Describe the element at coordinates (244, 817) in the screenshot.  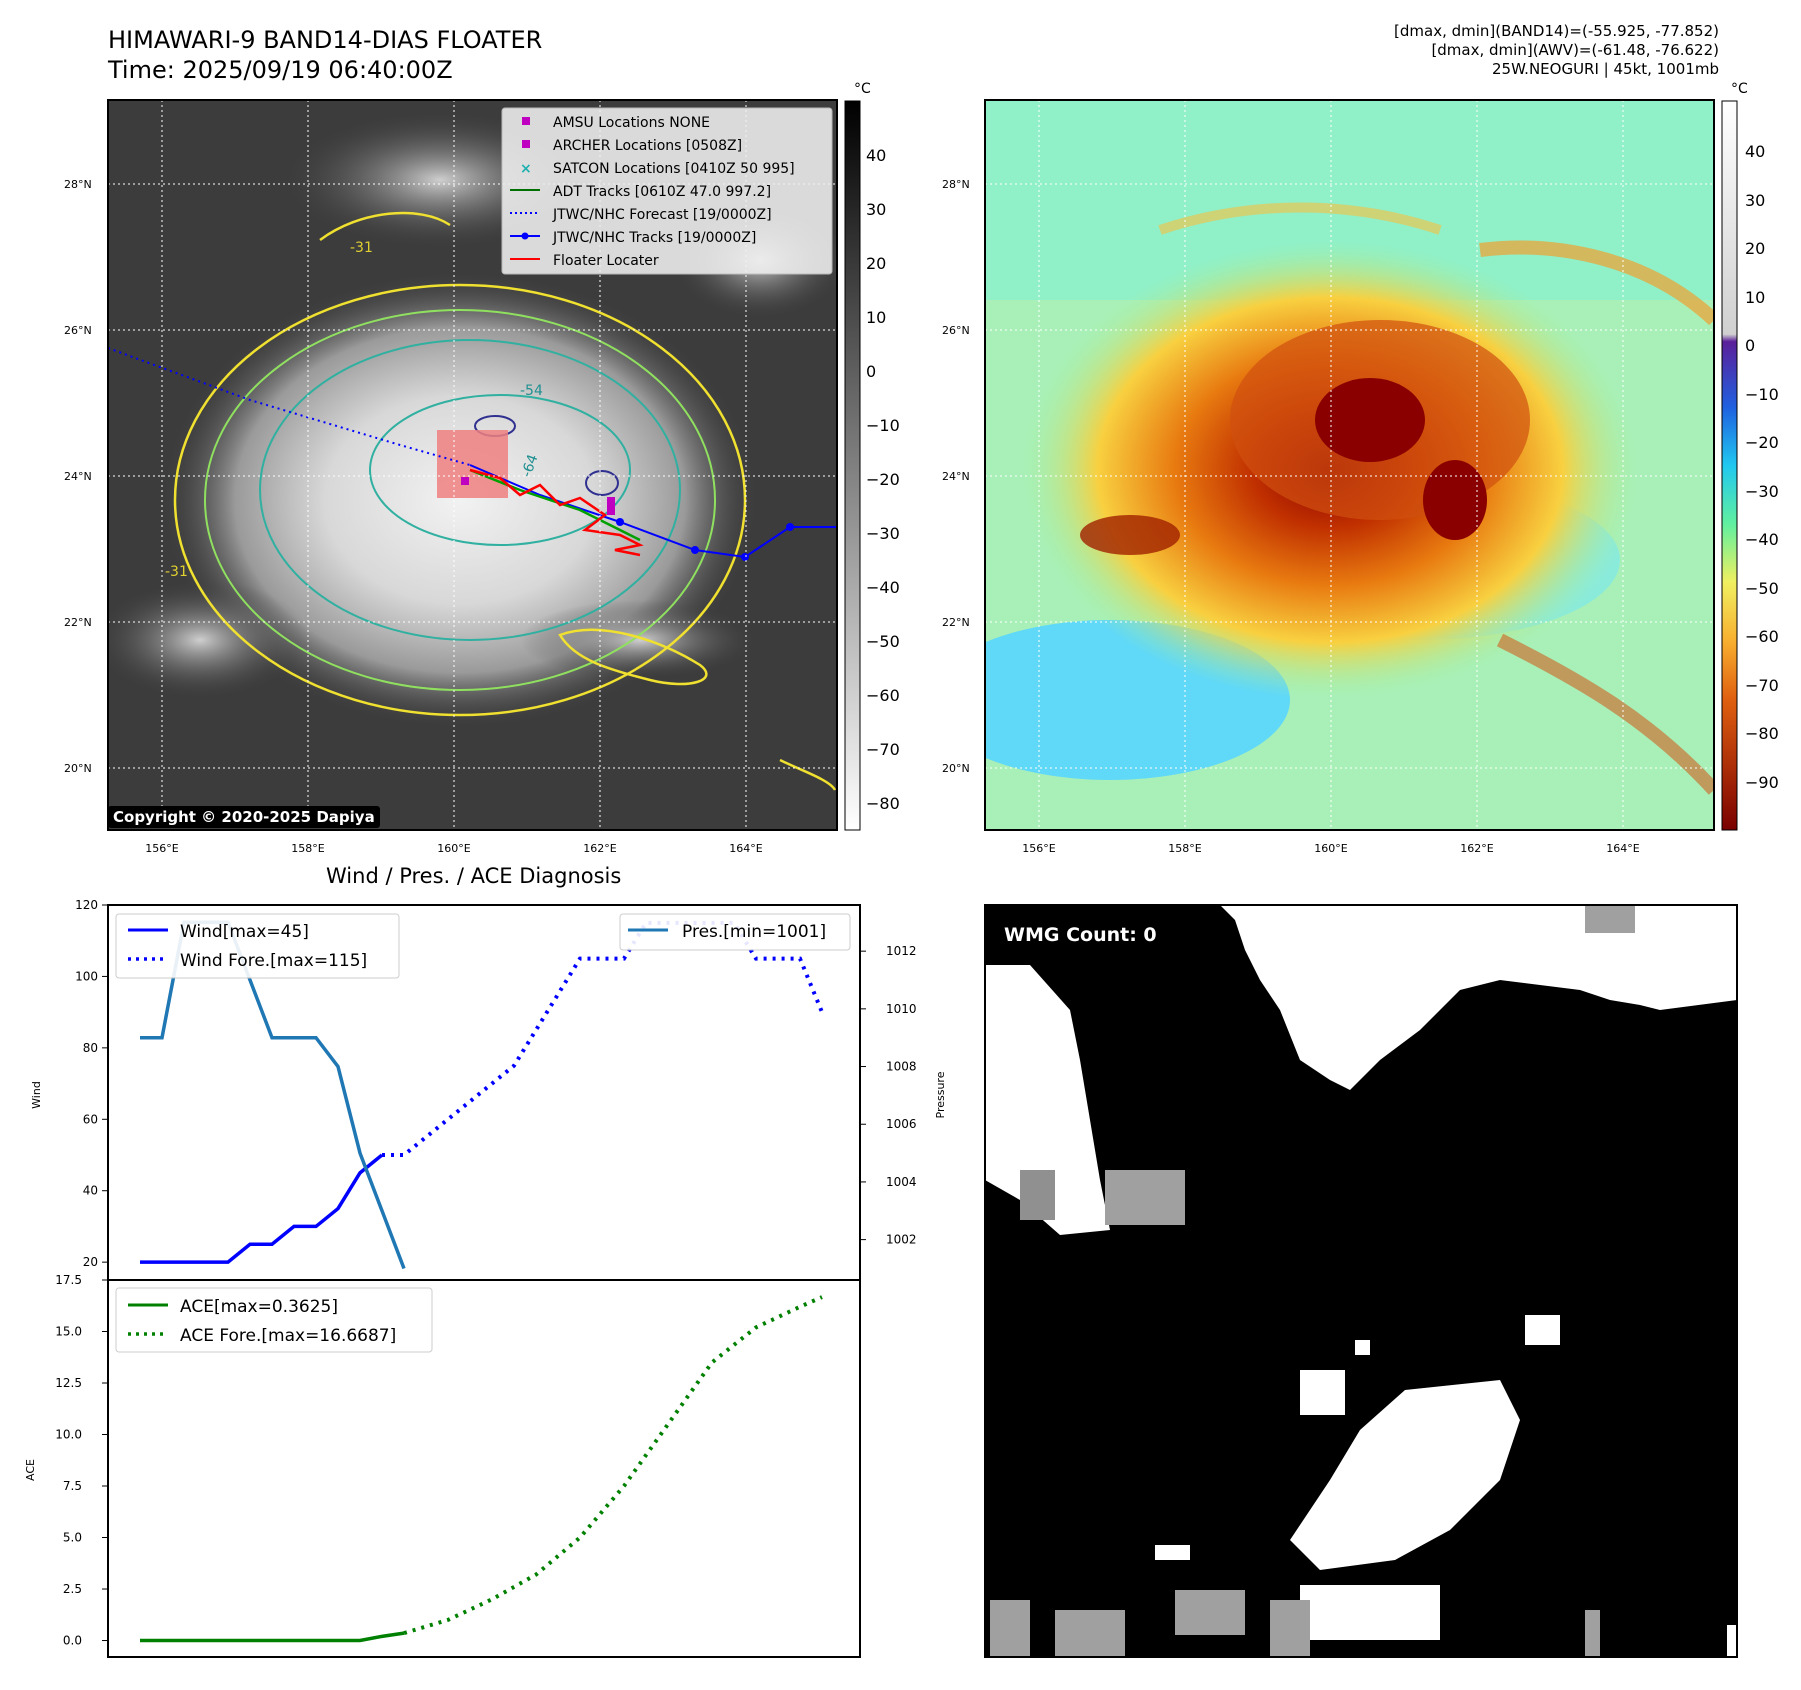
I see `copyright-badge: Copyright © 2020-2025 Dapiya` at that location.